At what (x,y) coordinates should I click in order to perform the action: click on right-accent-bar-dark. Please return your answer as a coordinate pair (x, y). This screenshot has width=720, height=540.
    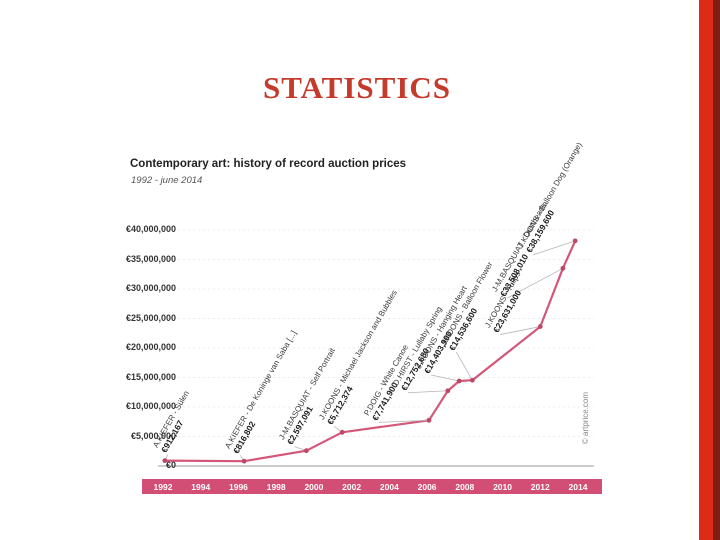
    Looking at the image, I should click on (716, 270).